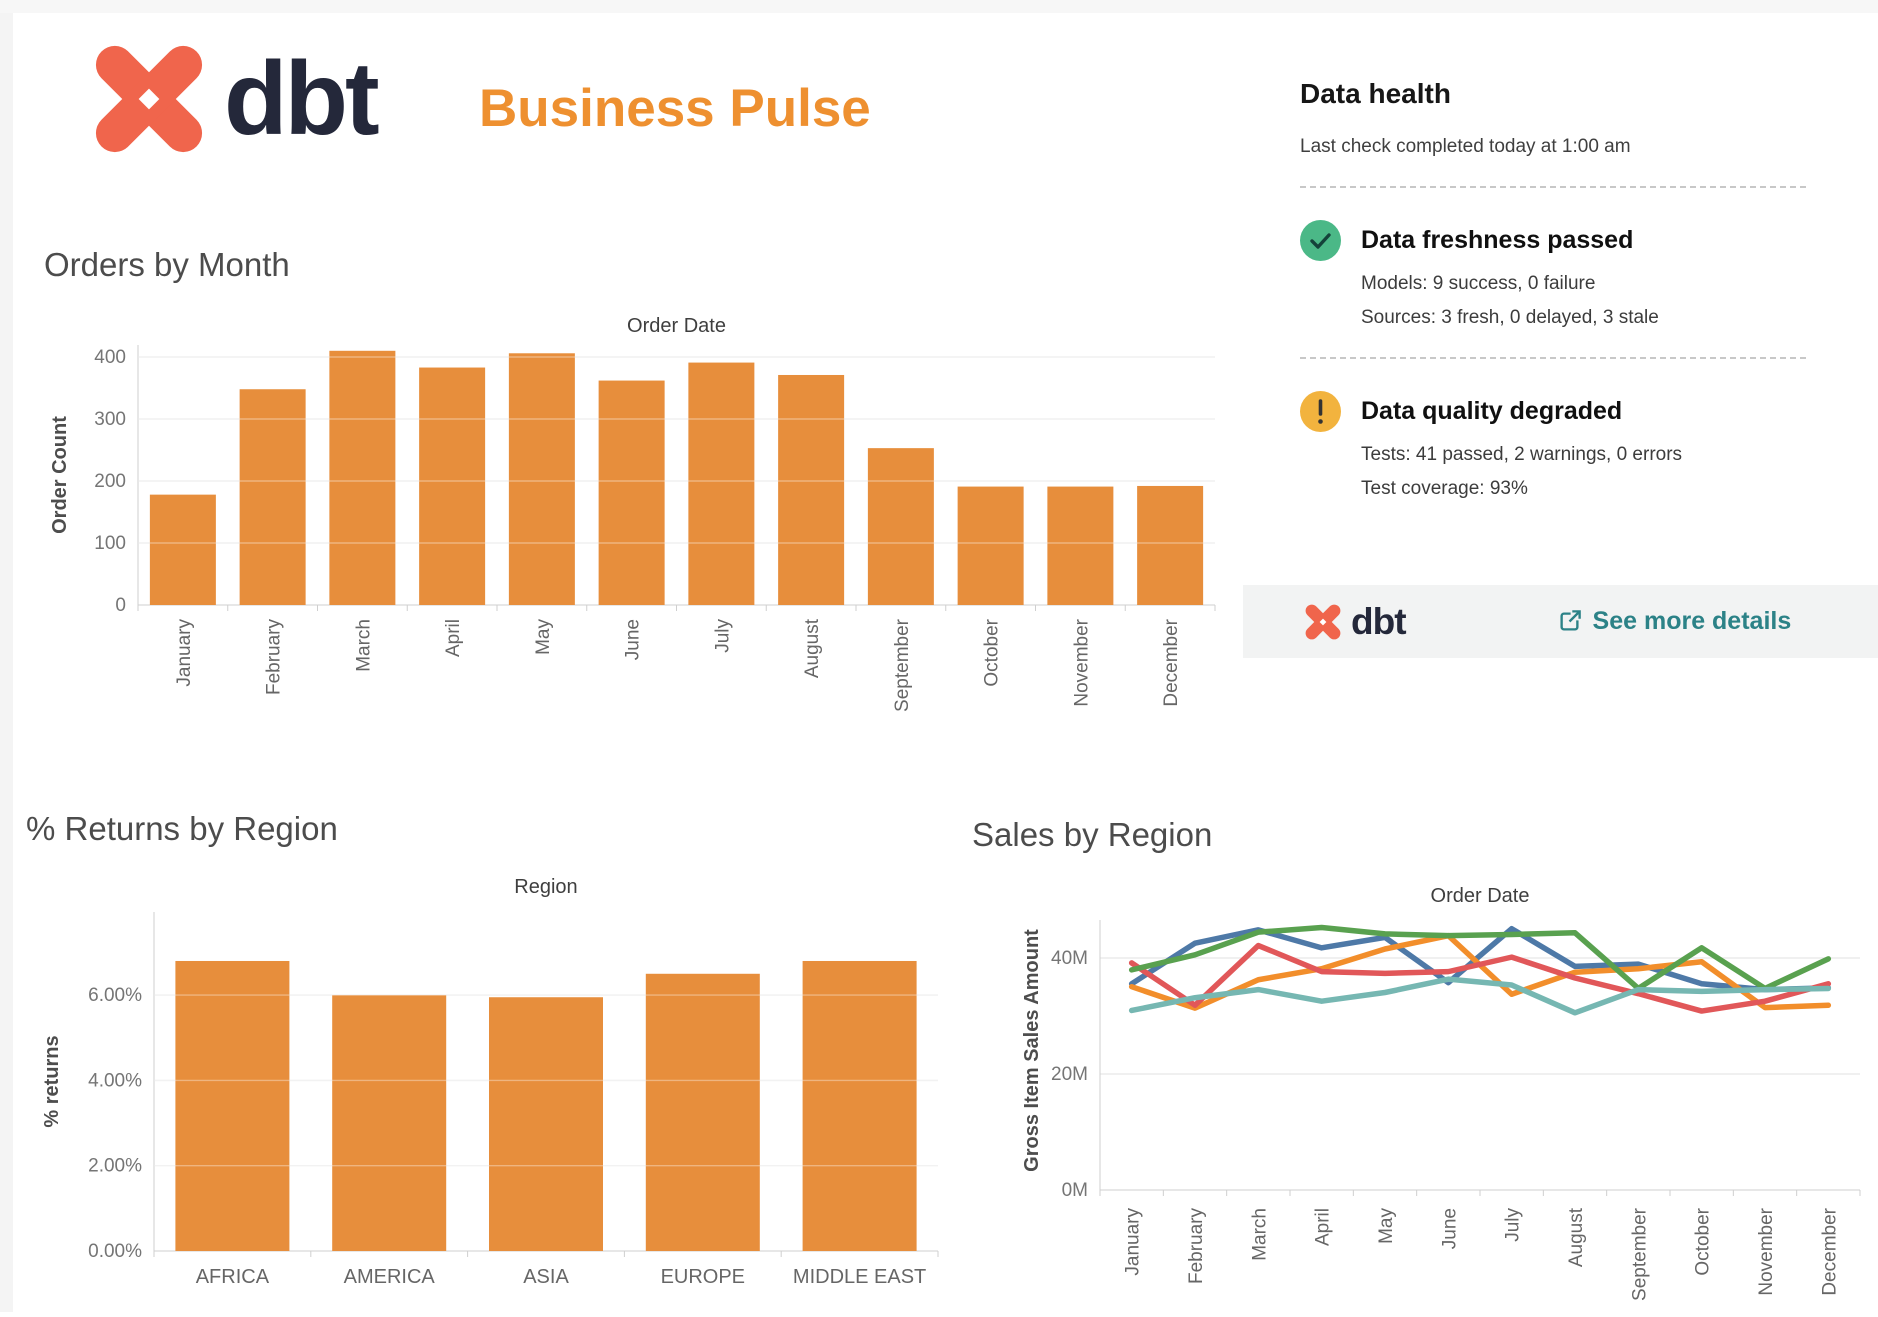 The image size is (1878, 1317). Describe the element at coordinates (1497, 240) in the screenshot. I see `status-title: Data freshness passed` at that location.